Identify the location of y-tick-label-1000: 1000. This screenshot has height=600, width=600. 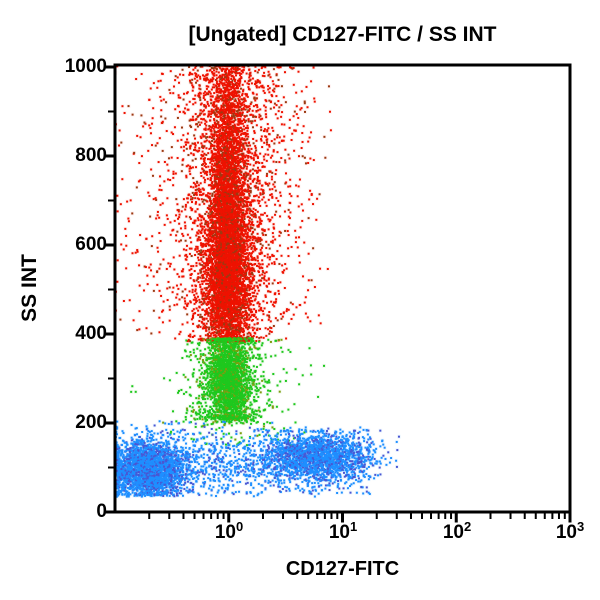
(85, 66).